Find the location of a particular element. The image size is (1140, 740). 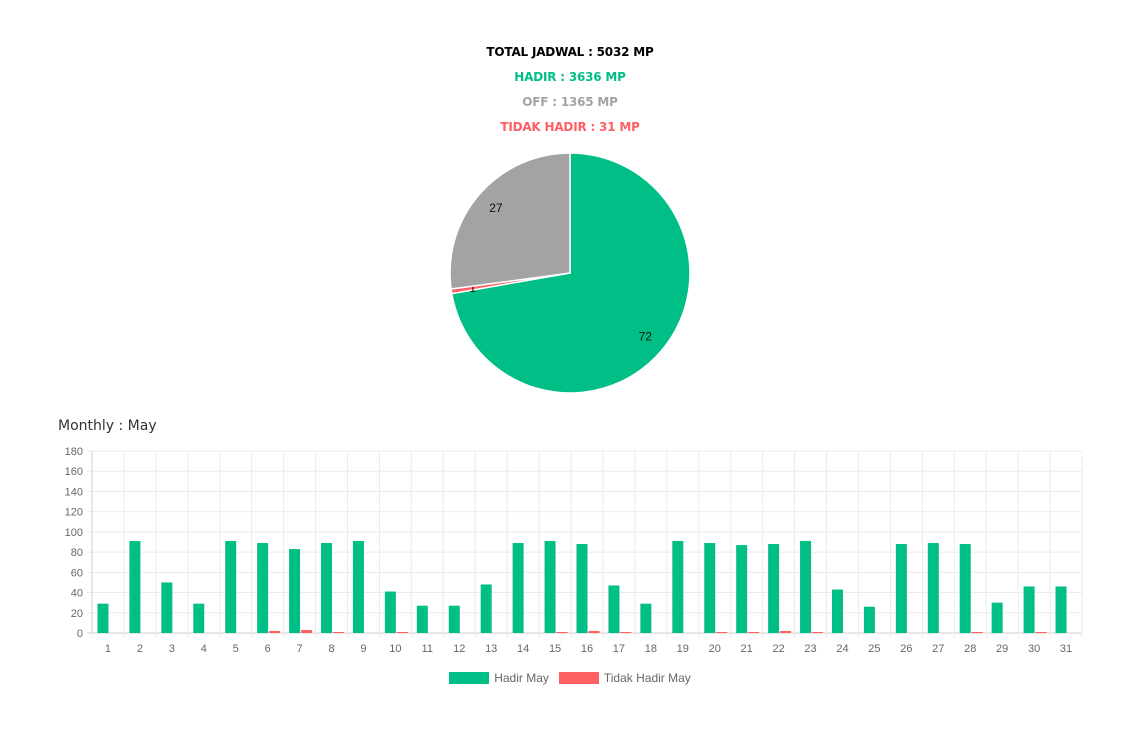

x-tick-label: 4 is located at coordinates (204, 649).